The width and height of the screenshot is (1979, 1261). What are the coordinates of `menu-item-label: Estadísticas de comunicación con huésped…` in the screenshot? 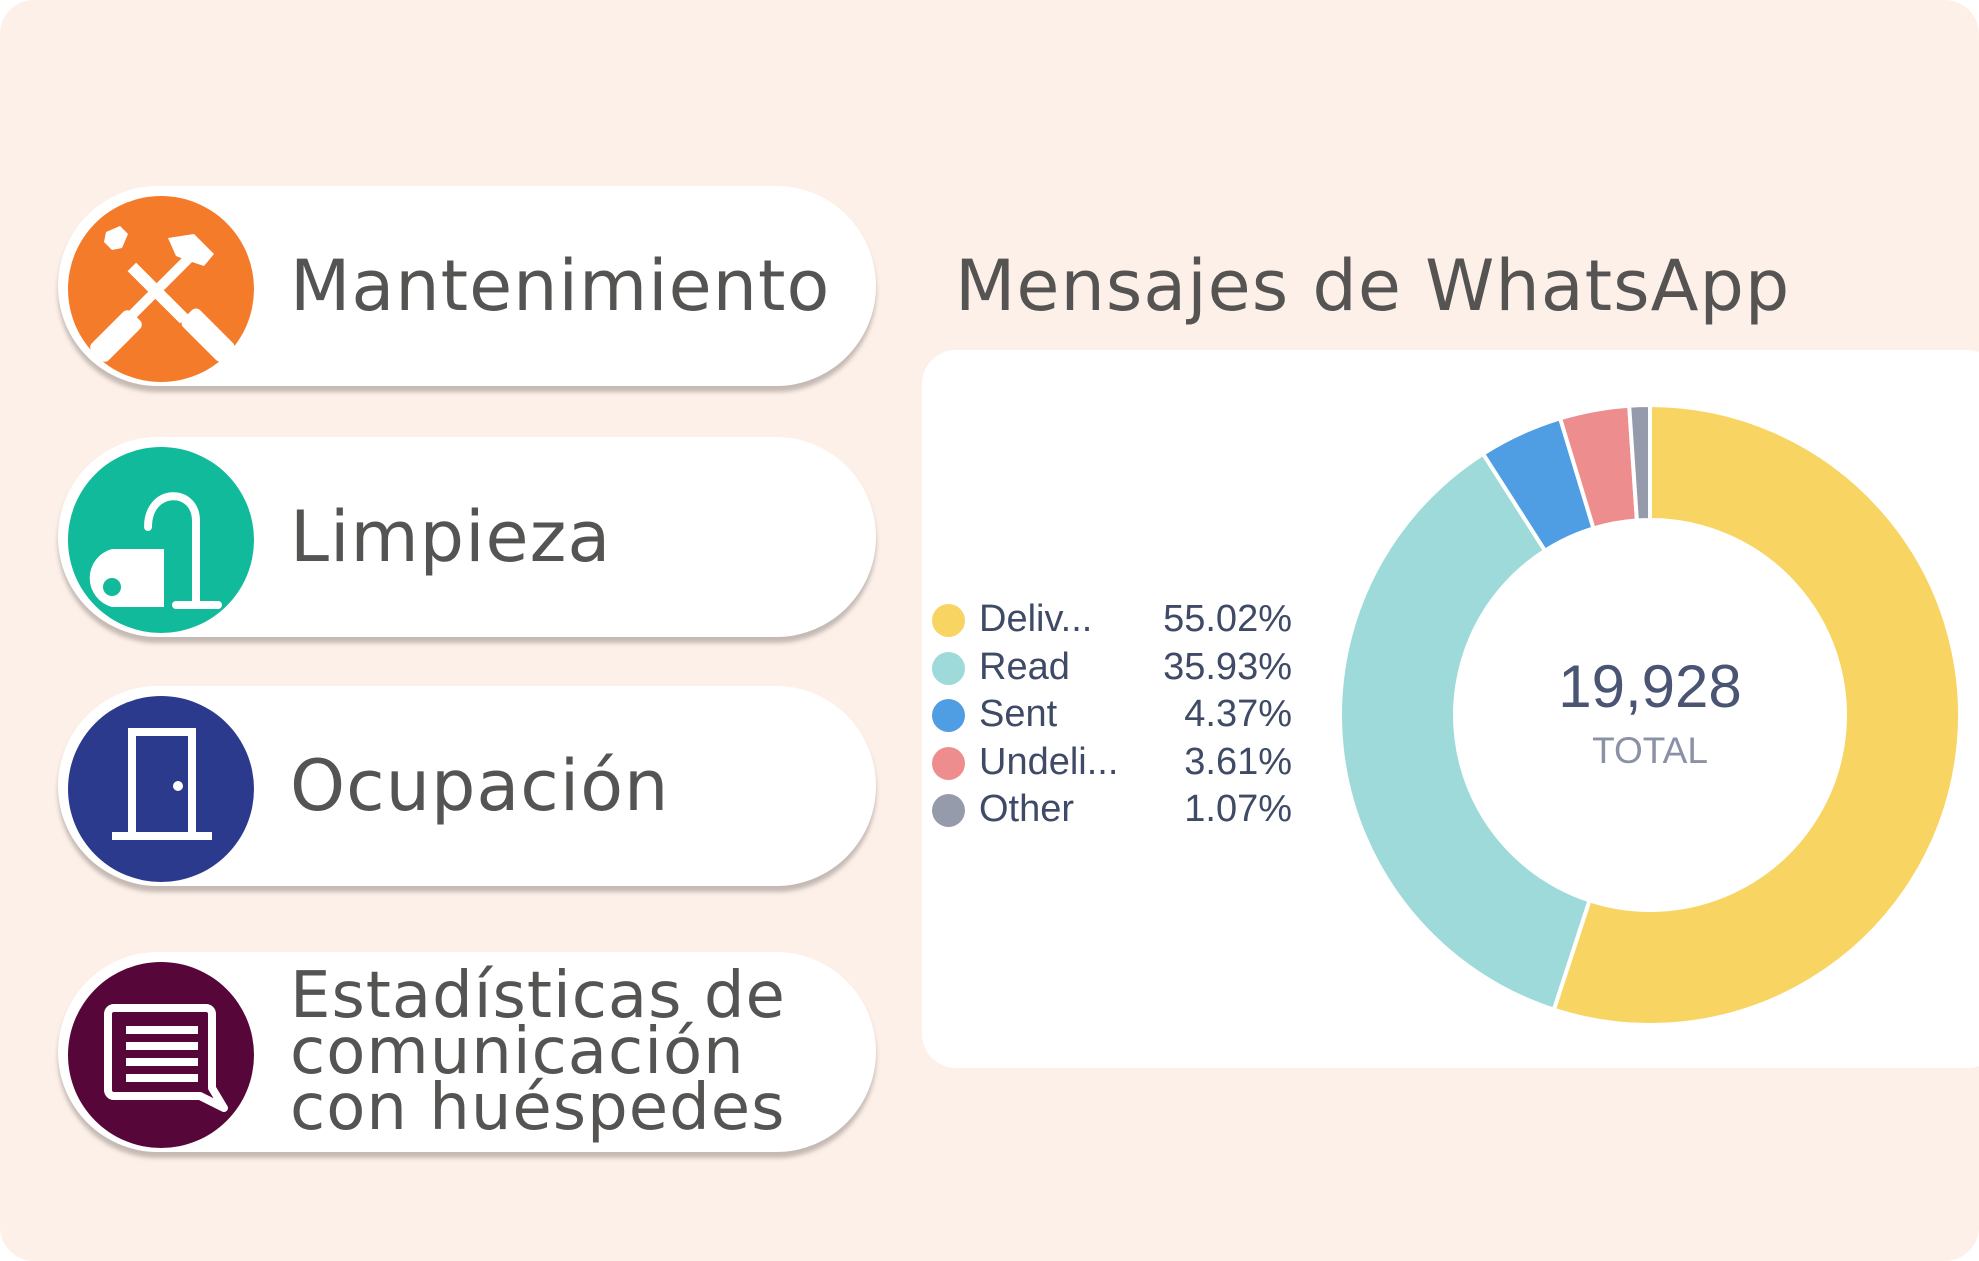 It's located at (538, 1052).